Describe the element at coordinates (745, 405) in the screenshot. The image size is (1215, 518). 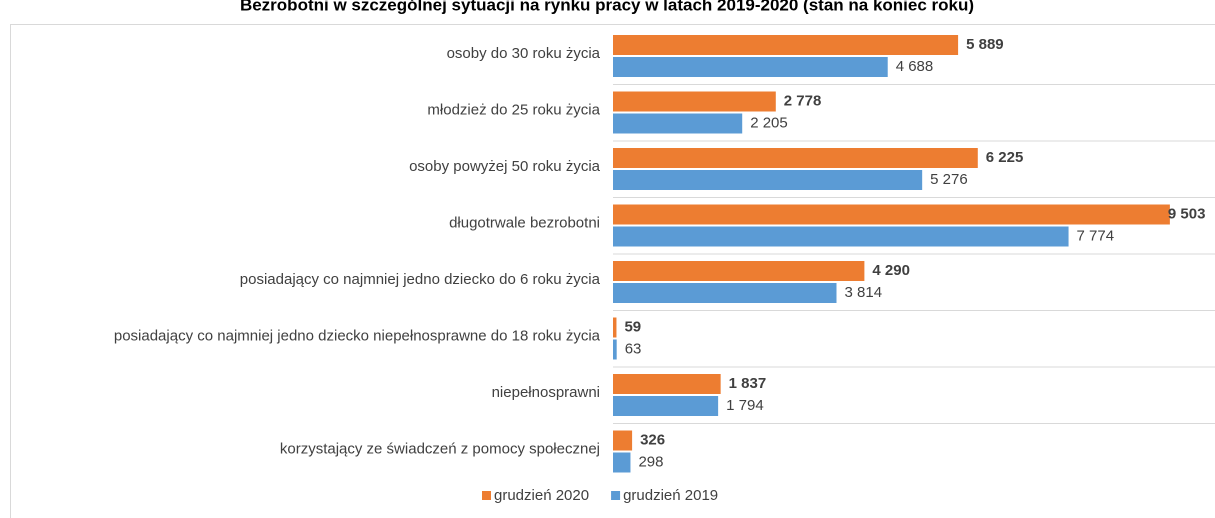
I see `value-label: 1 794` at that location.